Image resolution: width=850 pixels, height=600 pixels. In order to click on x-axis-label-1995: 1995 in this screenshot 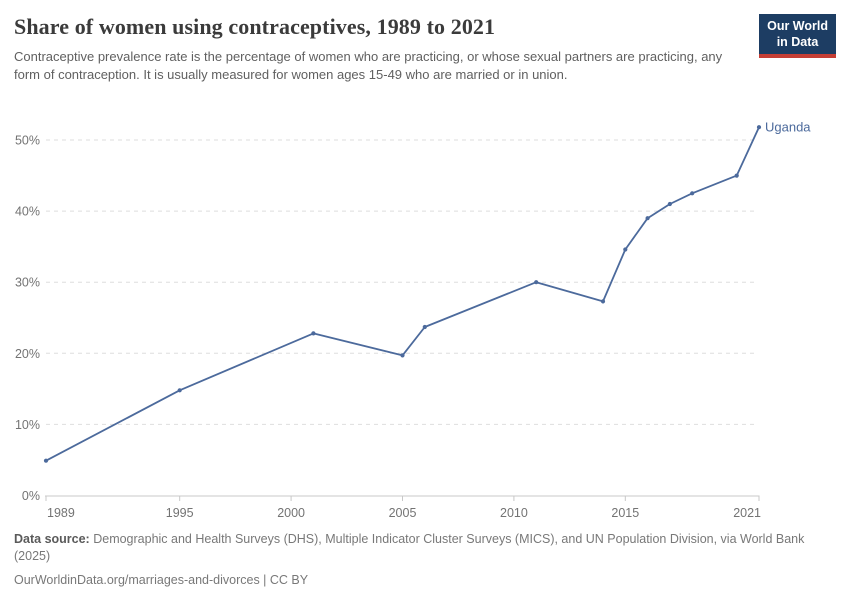, I will do `click(180, 513)`.